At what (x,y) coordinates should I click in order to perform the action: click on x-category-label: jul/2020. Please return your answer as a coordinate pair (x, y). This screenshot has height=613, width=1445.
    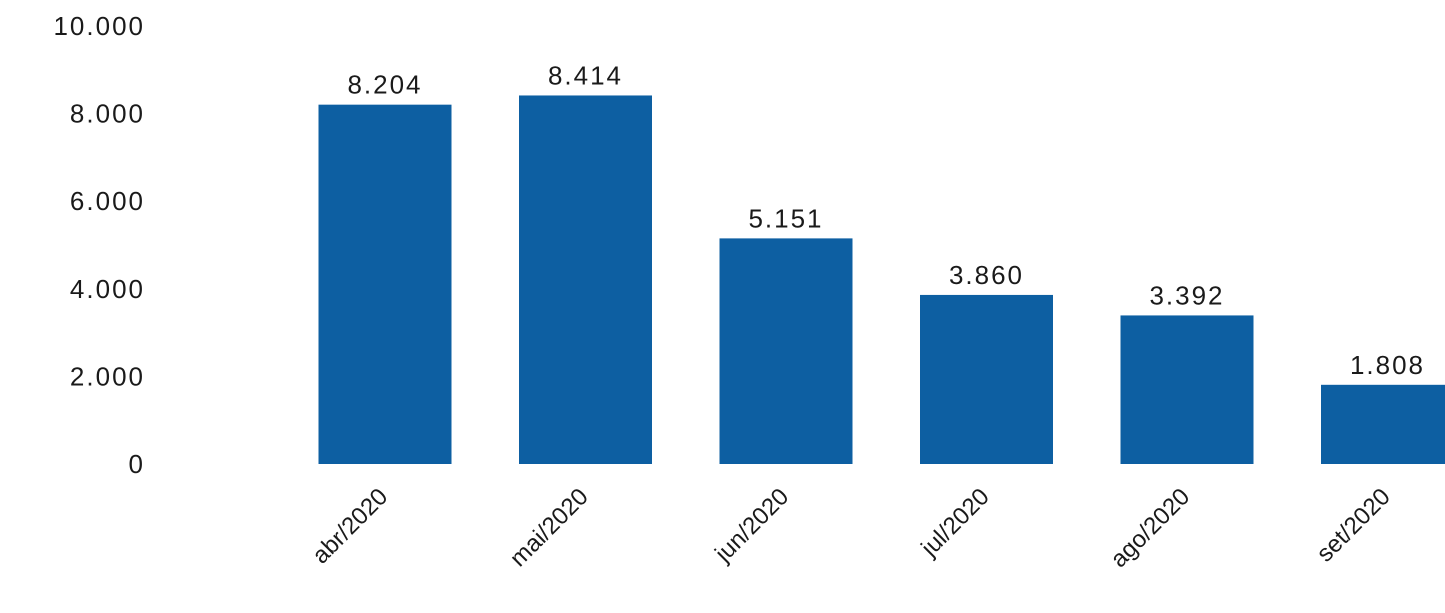
    Looking at the image, I should click on (954, 522).